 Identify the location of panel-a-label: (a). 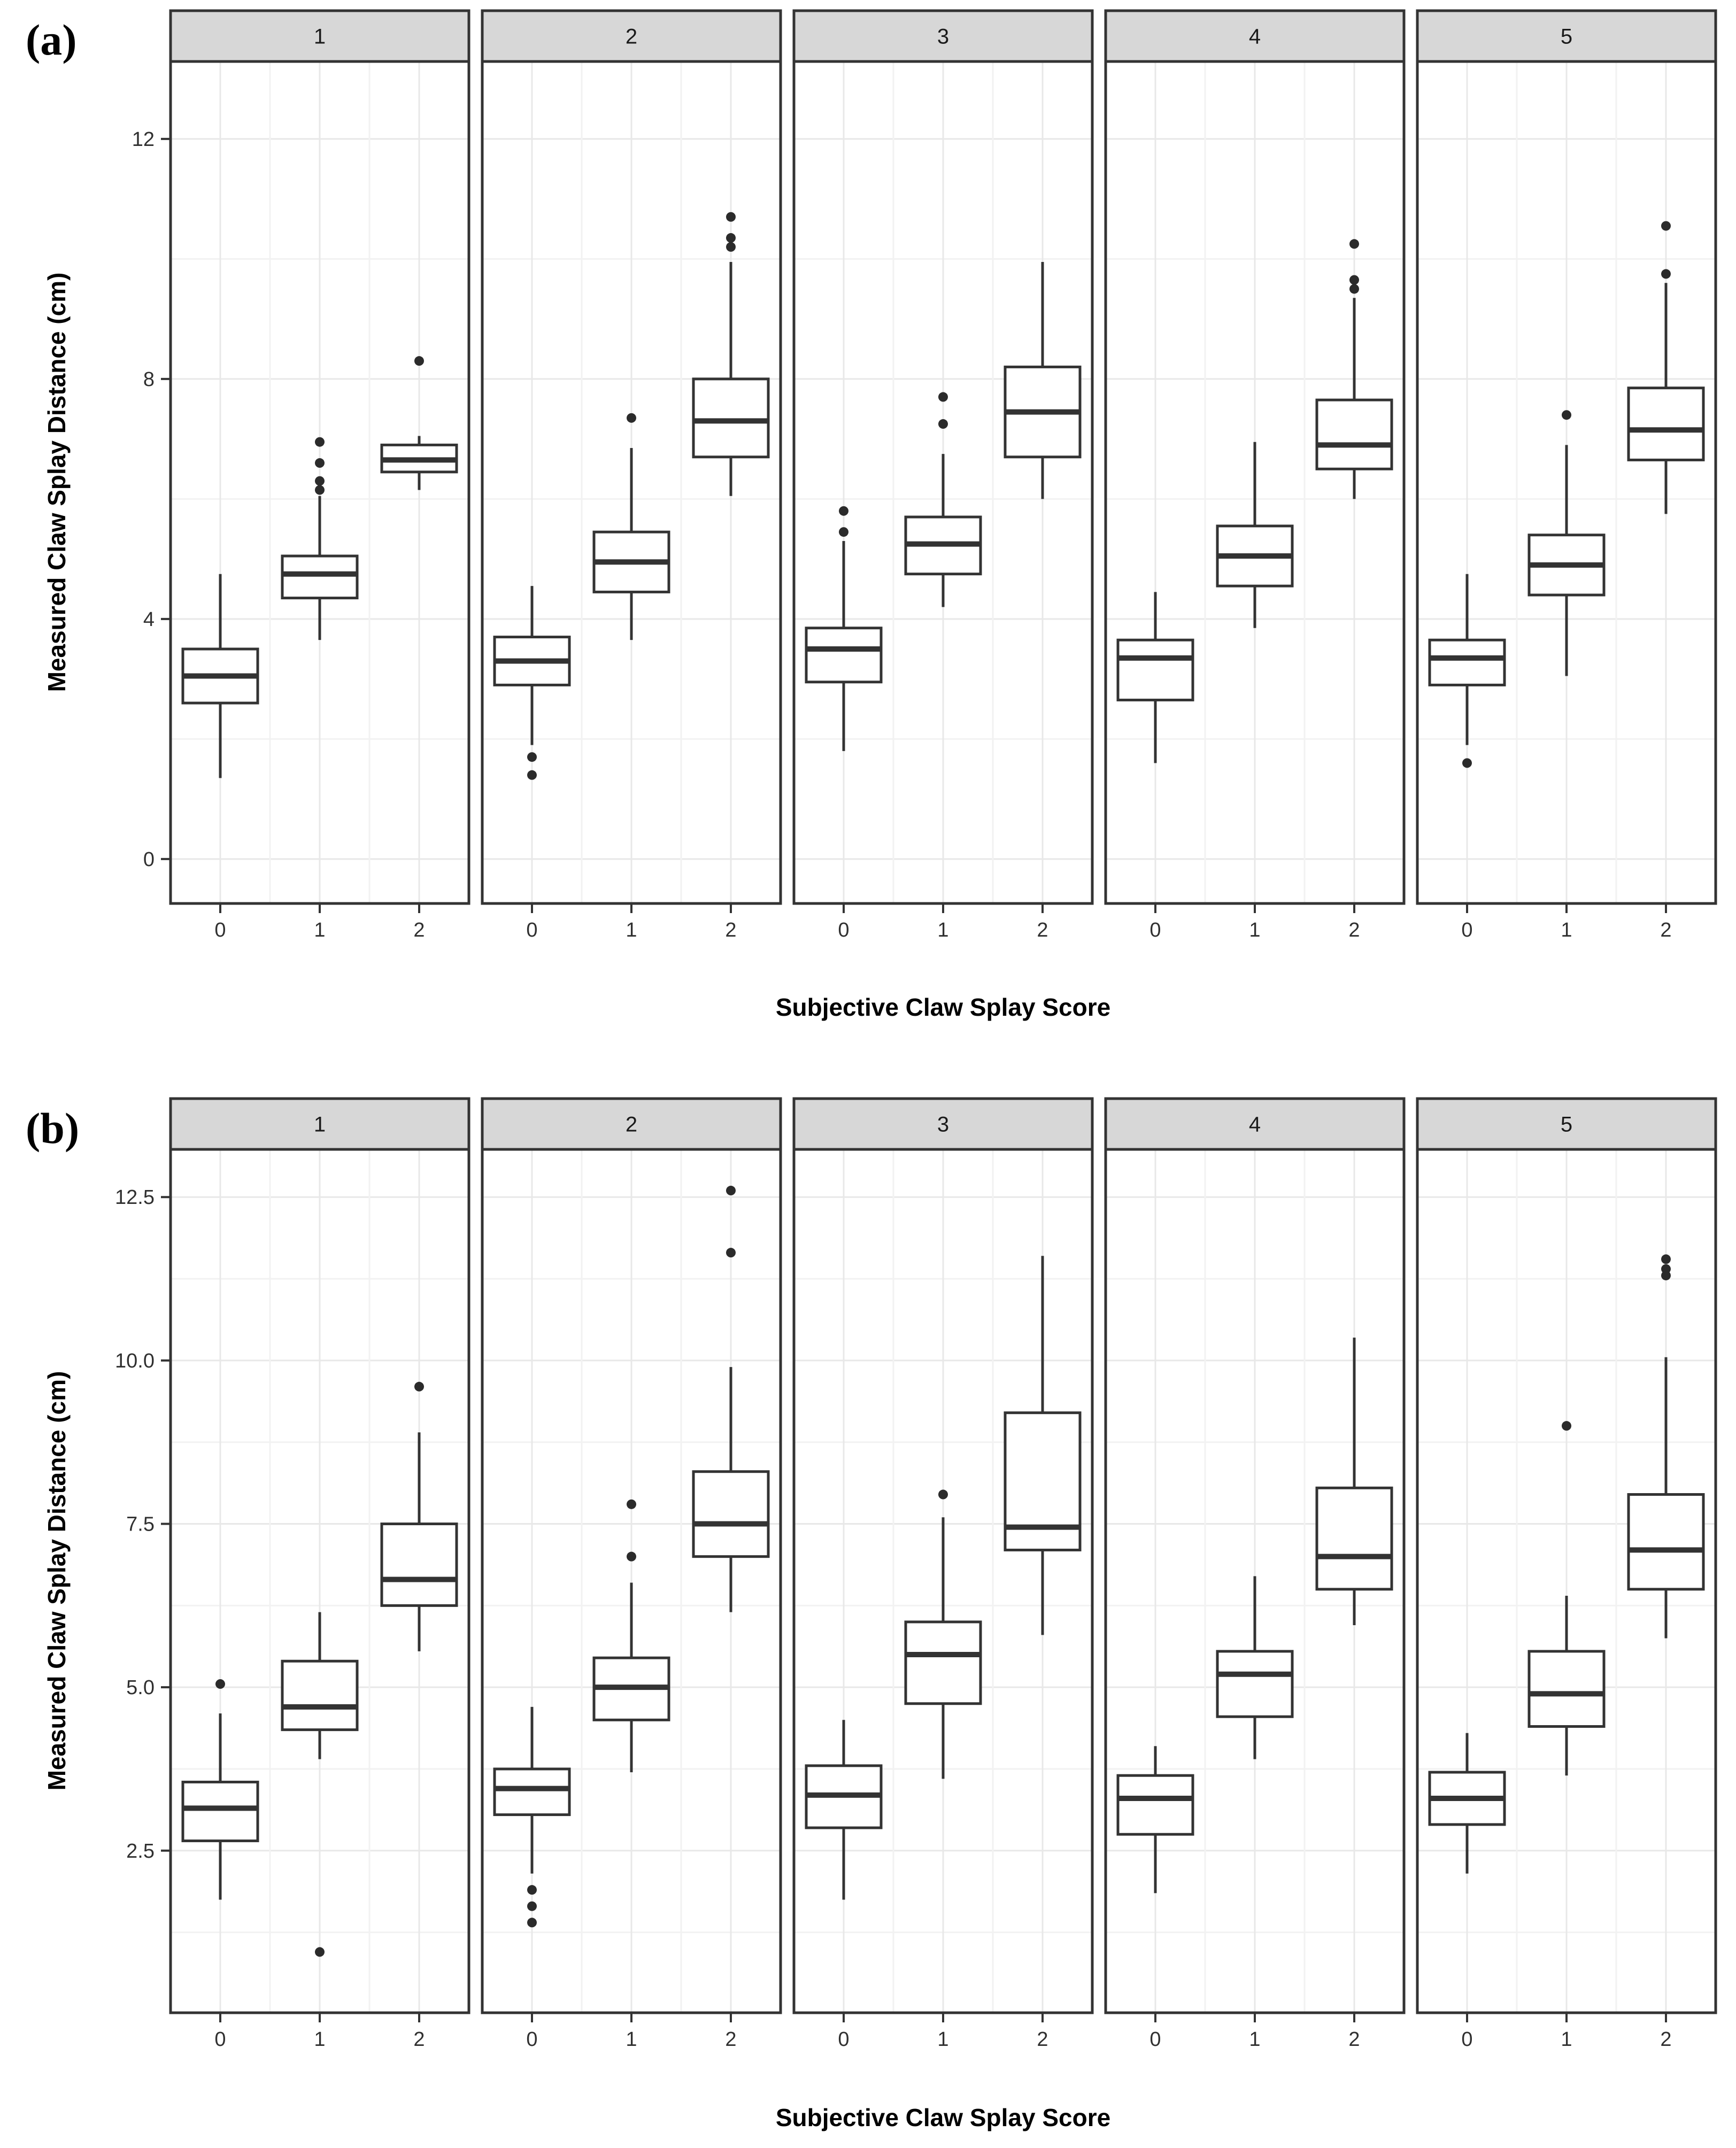
(51, 40).